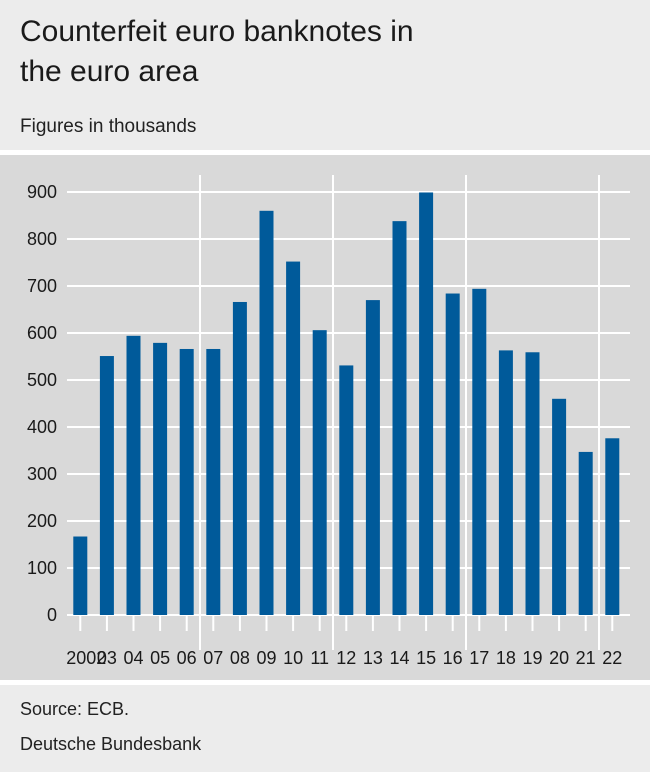  Describe the element at coordinates (42, 286) in the screenshot. I see `y-tick-label: 700` at that location.